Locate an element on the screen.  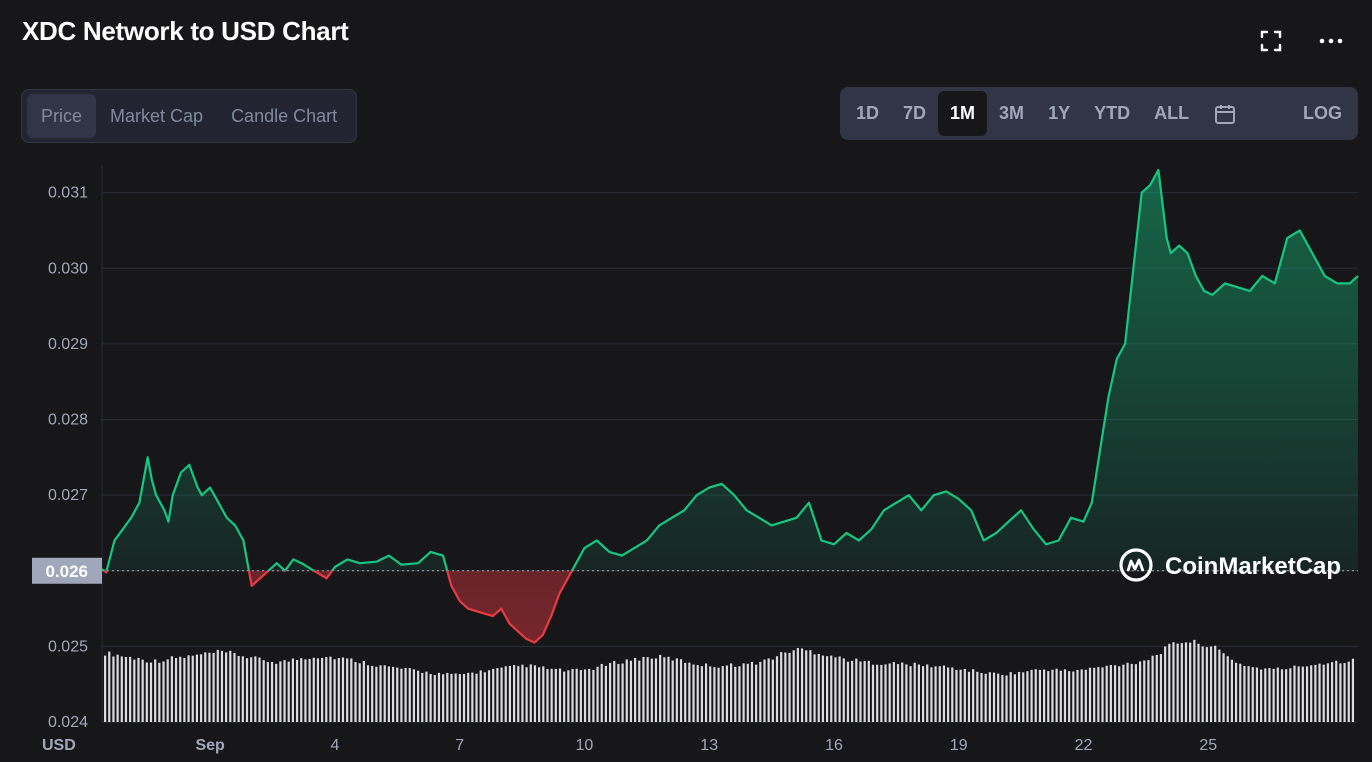
range-1y-button: 1Y is located at coordinates (1059, 113).